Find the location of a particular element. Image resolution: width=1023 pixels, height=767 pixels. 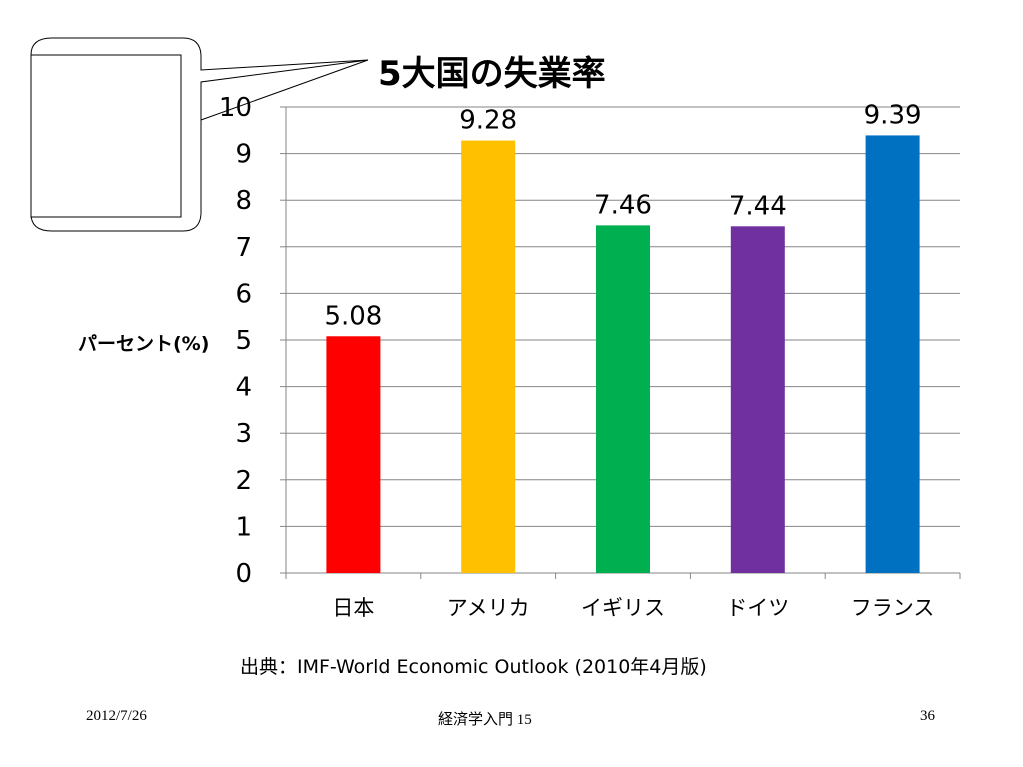

data-label: 9.39 is located at coordinates (893, 115).